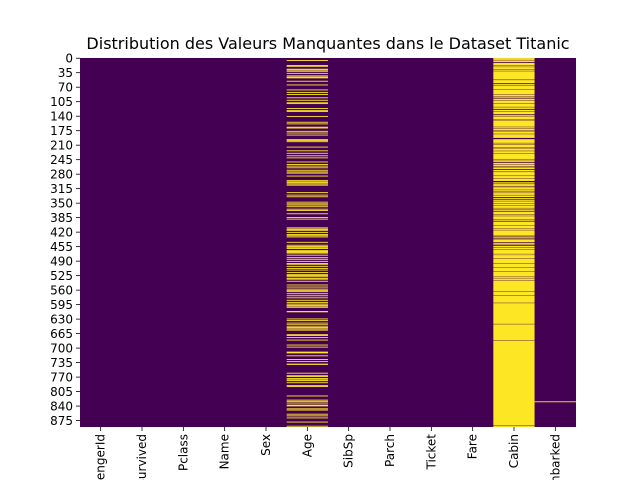 This screenshot has height=480, width=640. I want to click on y-tick-label: 665, so click(61, 334).